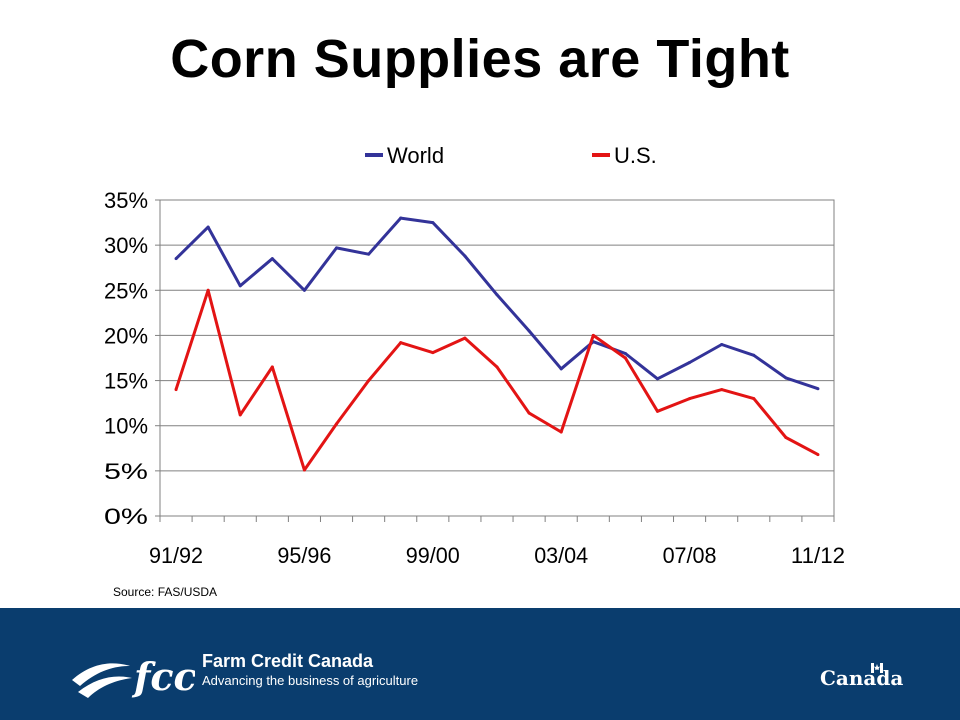 The height and width of the screenshot is (720, 960). Describe the element at coordinates (176, 555) in the screenshot. I see `x-tick-label: 91/92` at that location.